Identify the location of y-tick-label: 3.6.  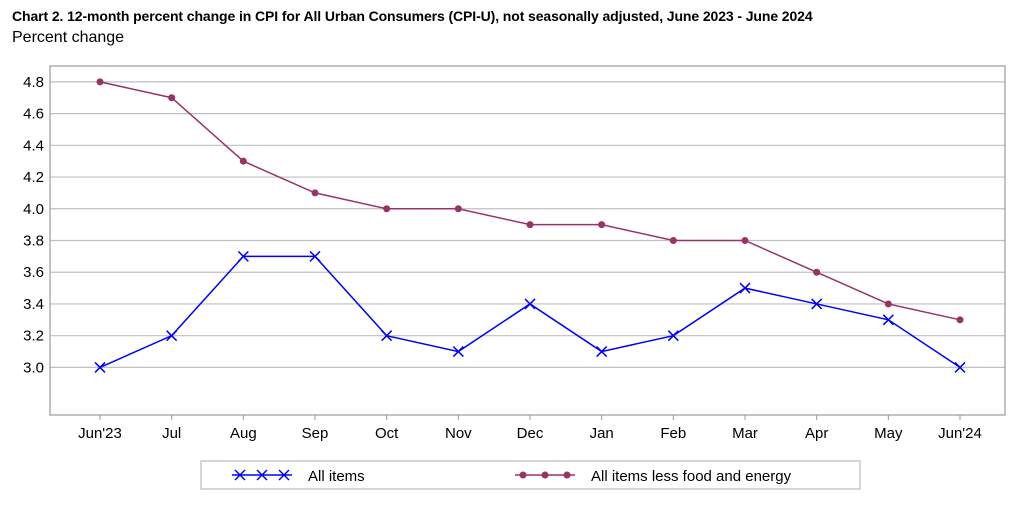
(33, 272).